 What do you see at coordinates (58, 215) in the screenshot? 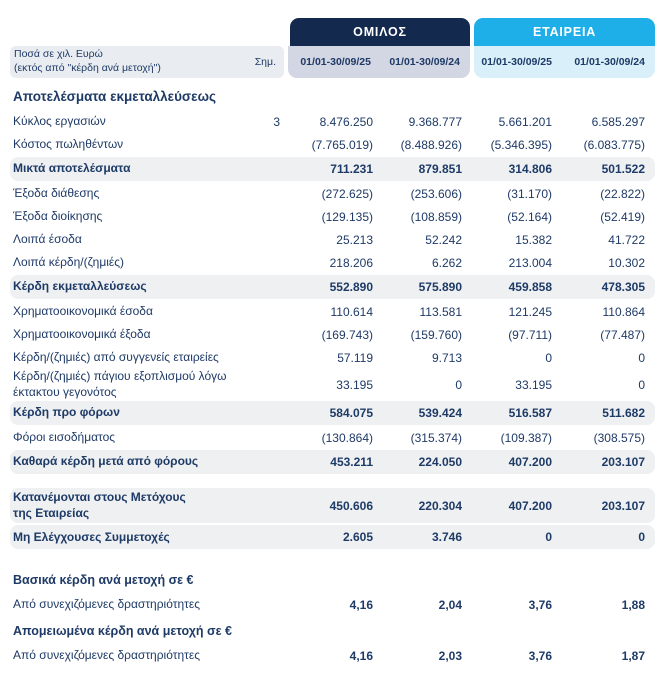
I see `row-label: Έξοδα διοίκησης` at bounding box center [58, 215].